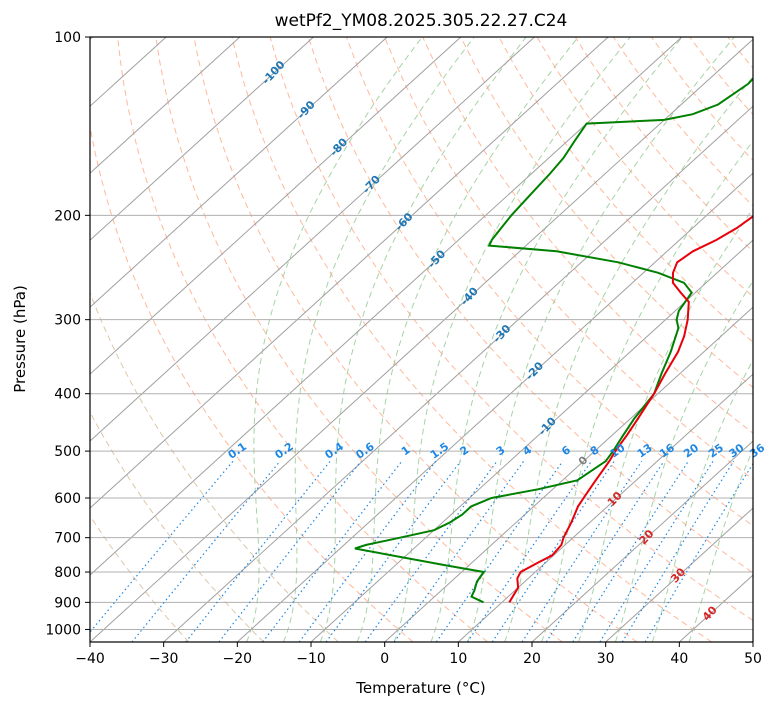 Image resolution: width=775 pixels, height=708 pixels. What do you see at coordinates (164, 659) in the screenshot?
I see `x-tick-label: −30` at bounding box center [164, 659].